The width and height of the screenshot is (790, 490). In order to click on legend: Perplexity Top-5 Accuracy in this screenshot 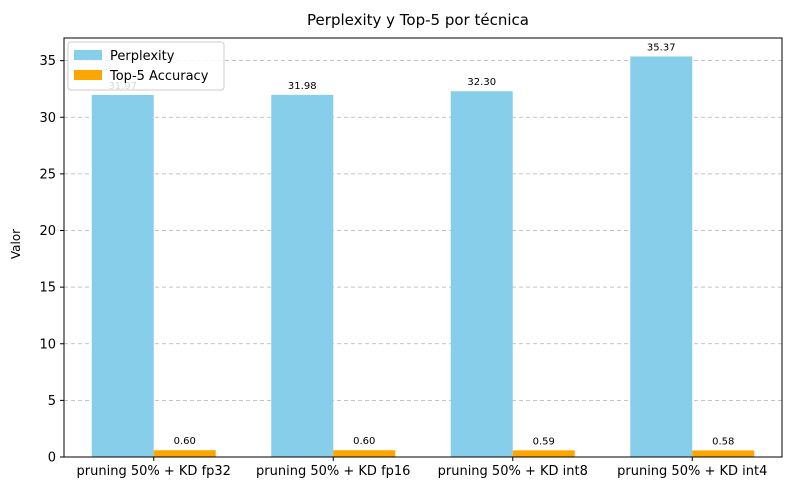, I will do `click(146, 66)`.